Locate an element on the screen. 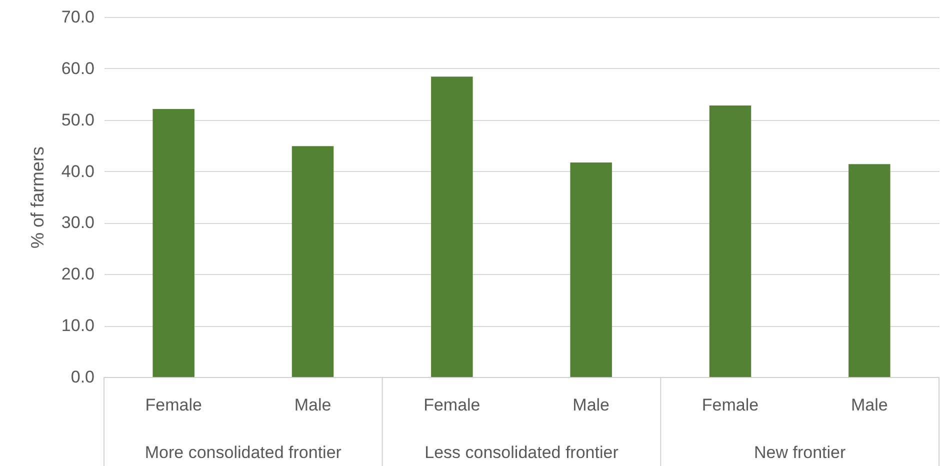 The image size is (942, 466). y-tick-label: 50.0 is located at coordinates (77, 120).